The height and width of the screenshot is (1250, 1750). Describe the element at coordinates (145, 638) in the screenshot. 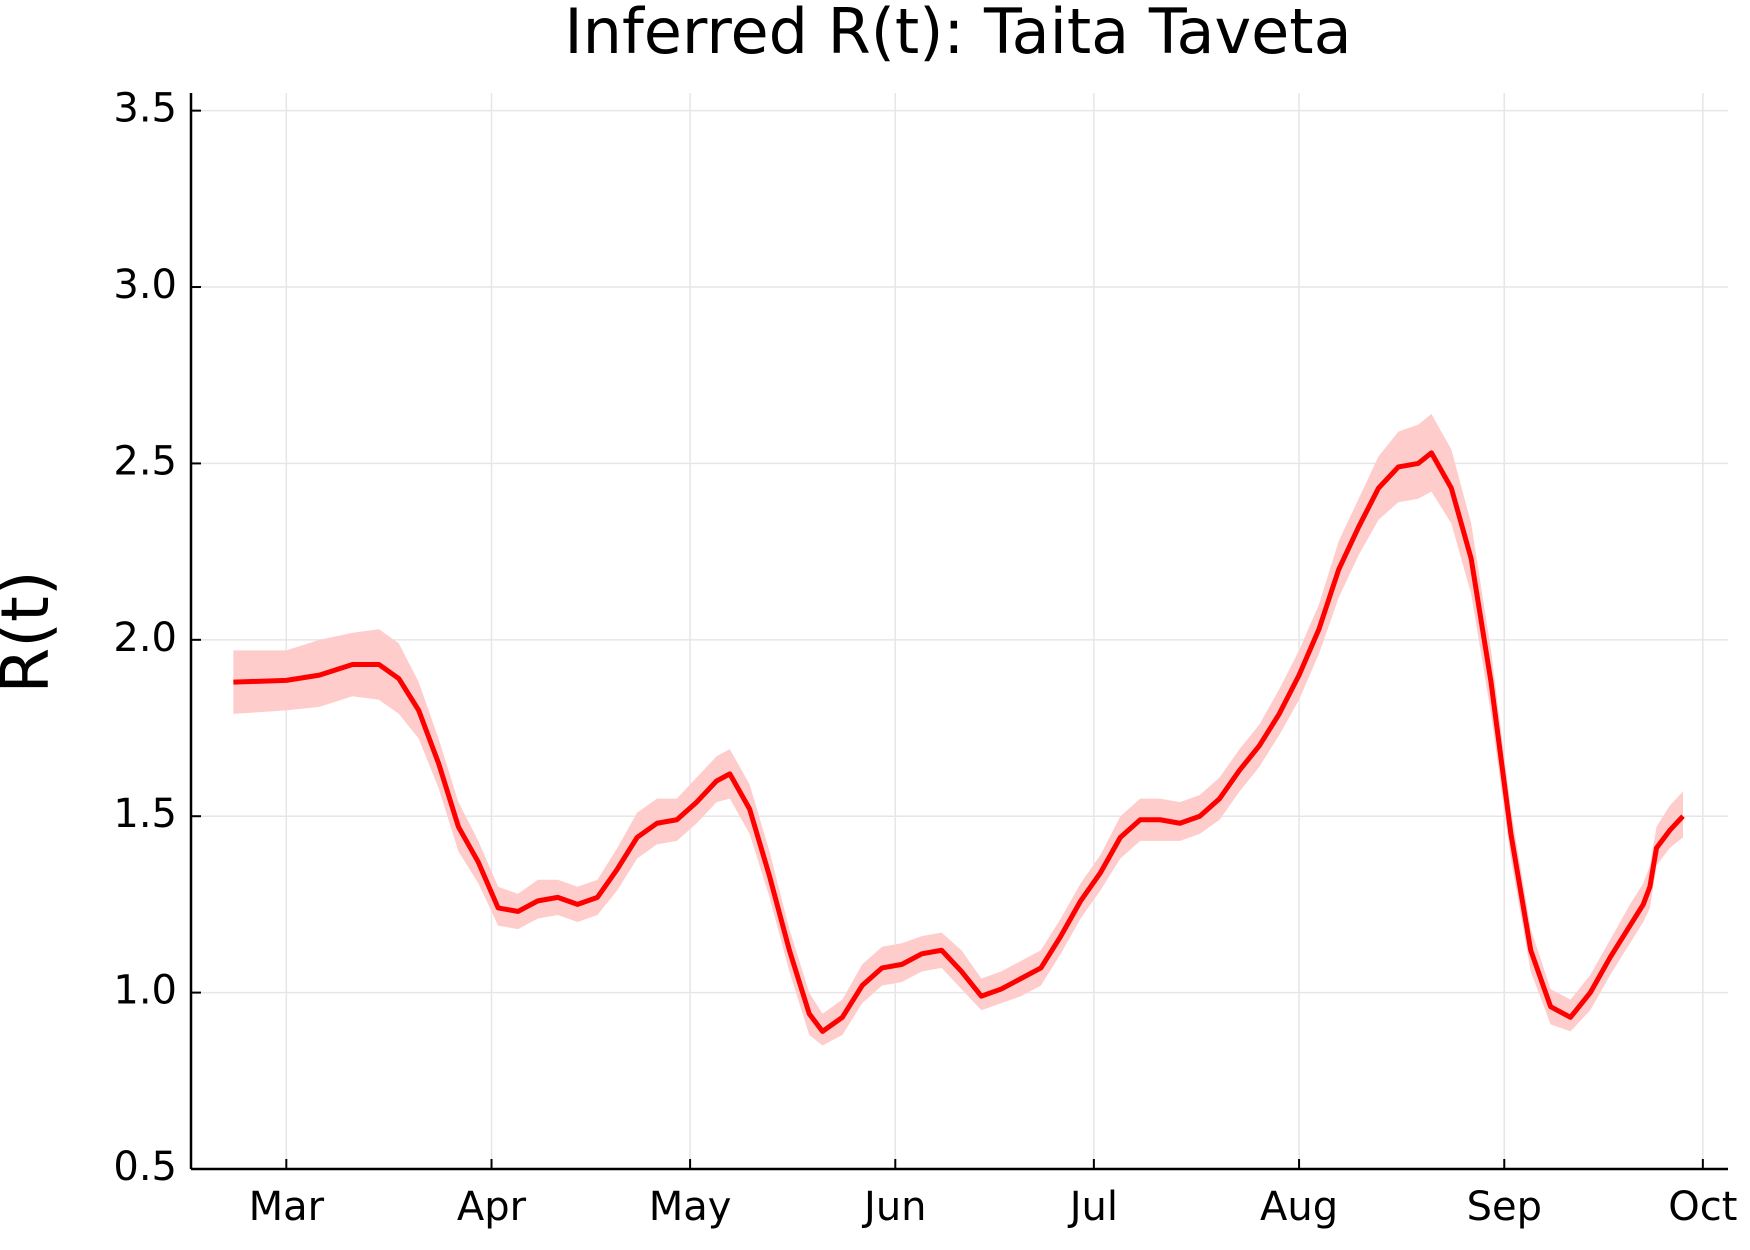

I see `y-tick-label: 2.0` at that location.